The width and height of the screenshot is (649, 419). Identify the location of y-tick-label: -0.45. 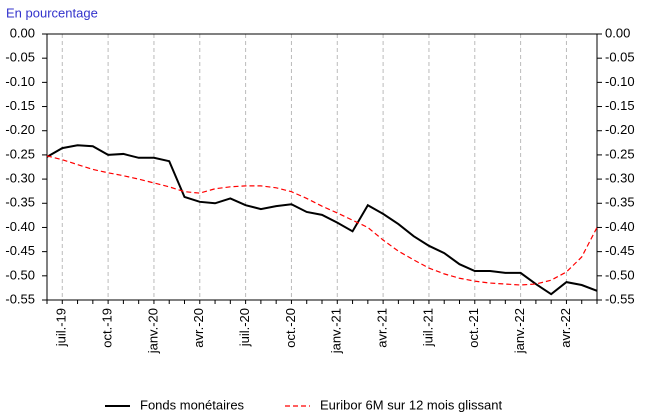
(20, 250).